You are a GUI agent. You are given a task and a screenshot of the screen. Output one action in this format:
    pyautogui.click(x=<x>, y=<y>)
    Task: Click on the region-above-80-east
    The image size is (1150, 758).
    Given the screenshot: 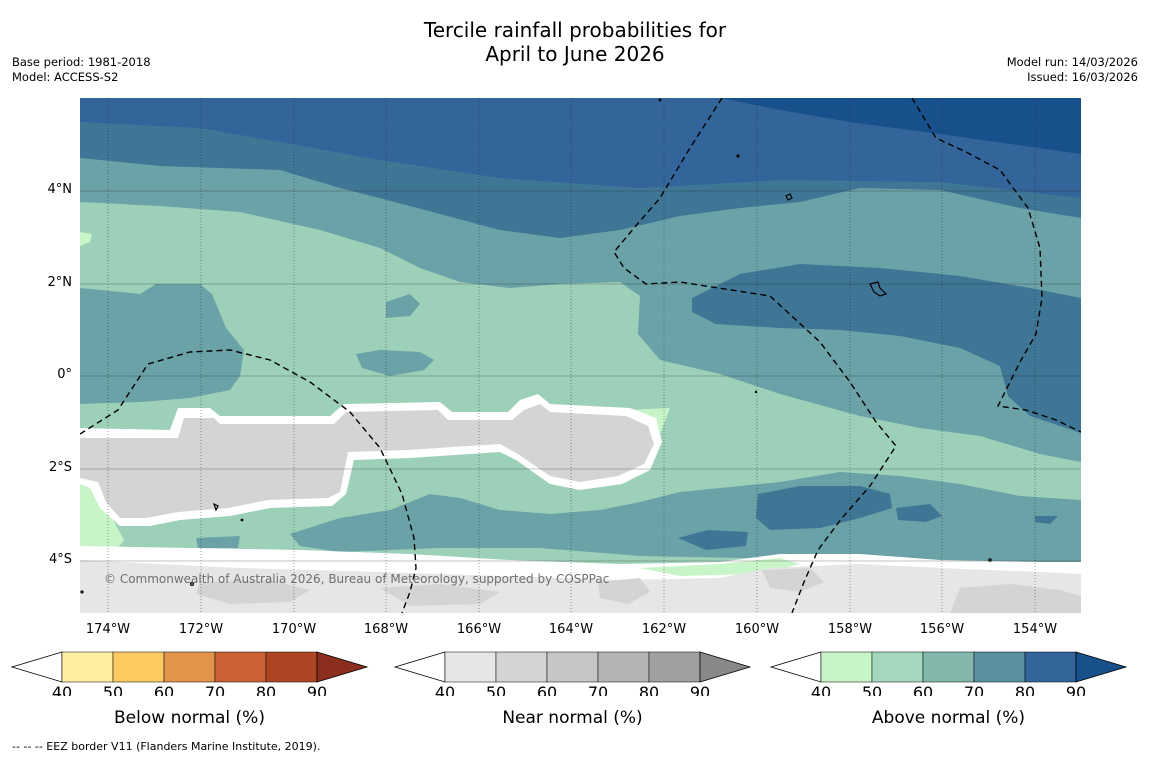 What is the action you would take?
    pyautogui.click(x=886, y=348)
    